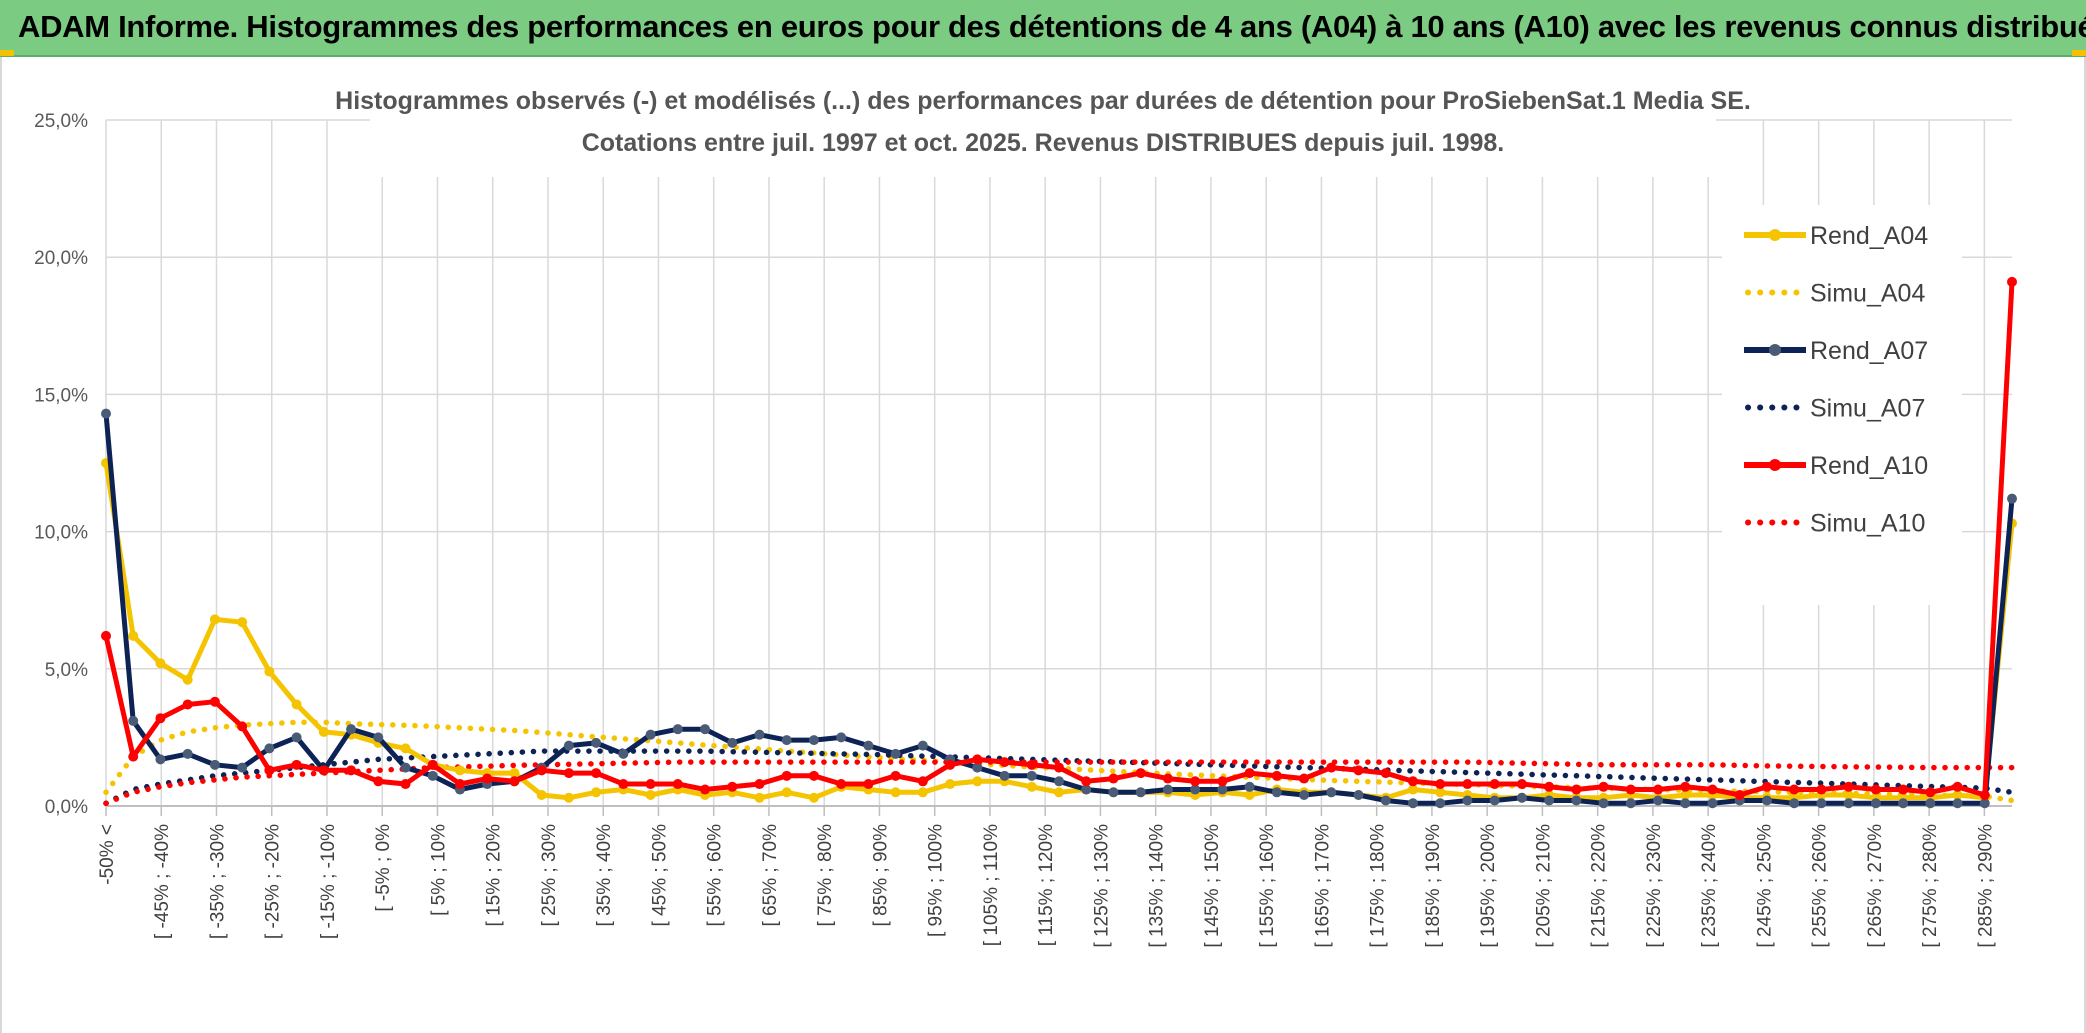 This screenshot has height=1033, width=2086. Describe the element at coordinates (1869, 466) in the screenshot. I see `legend-label: Rend_A10` at that location.